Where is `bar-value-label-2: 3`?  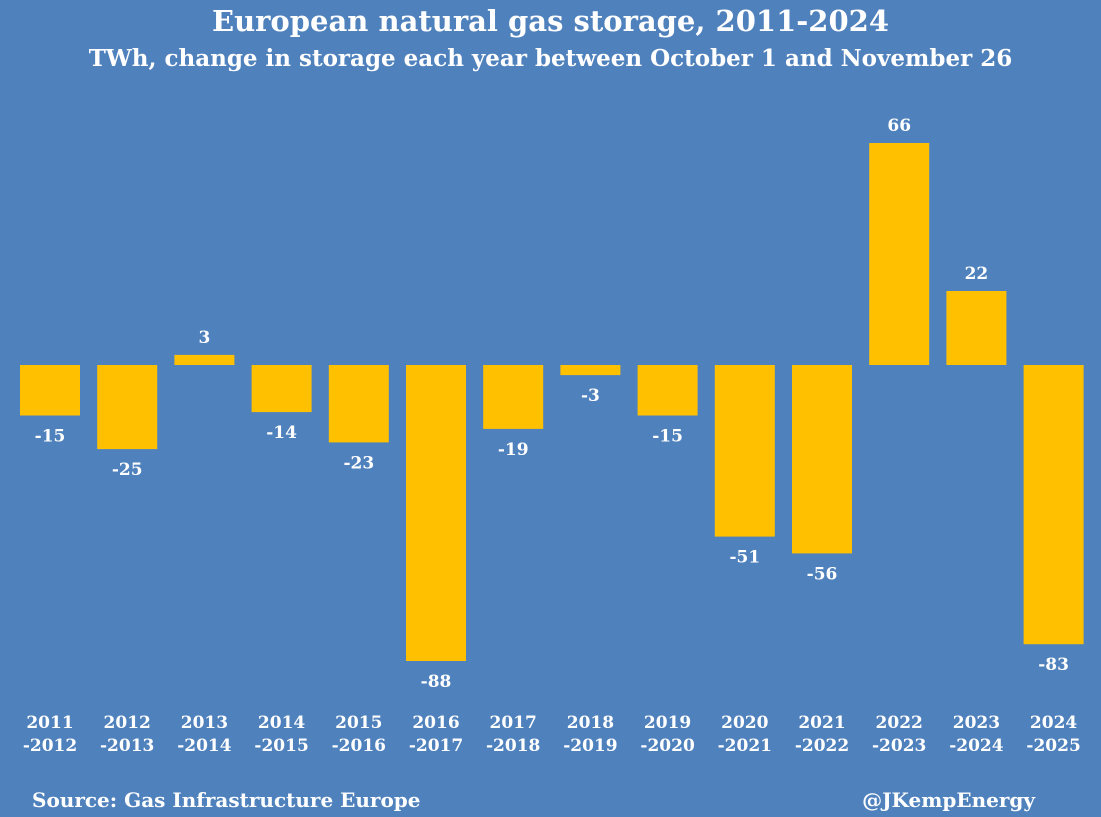 bar-value-label-2: 3 is located at coordinates (204, 338).